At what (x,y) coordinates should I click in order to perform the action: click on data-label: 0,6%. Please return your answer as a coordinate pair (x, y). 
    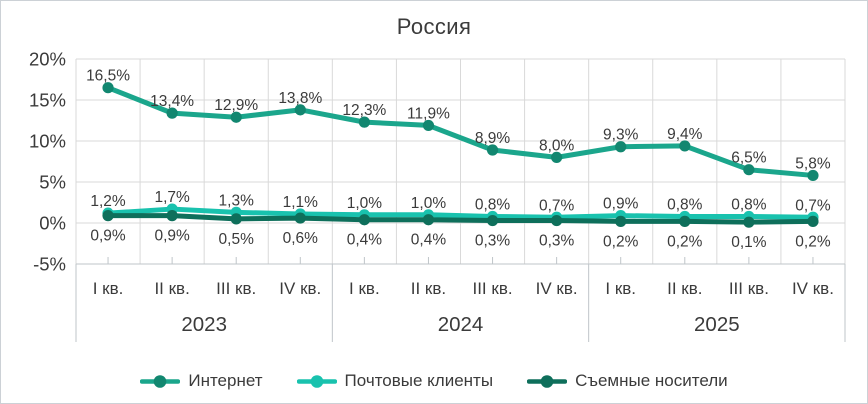
    Looking at the image, I should click on (301, 238).